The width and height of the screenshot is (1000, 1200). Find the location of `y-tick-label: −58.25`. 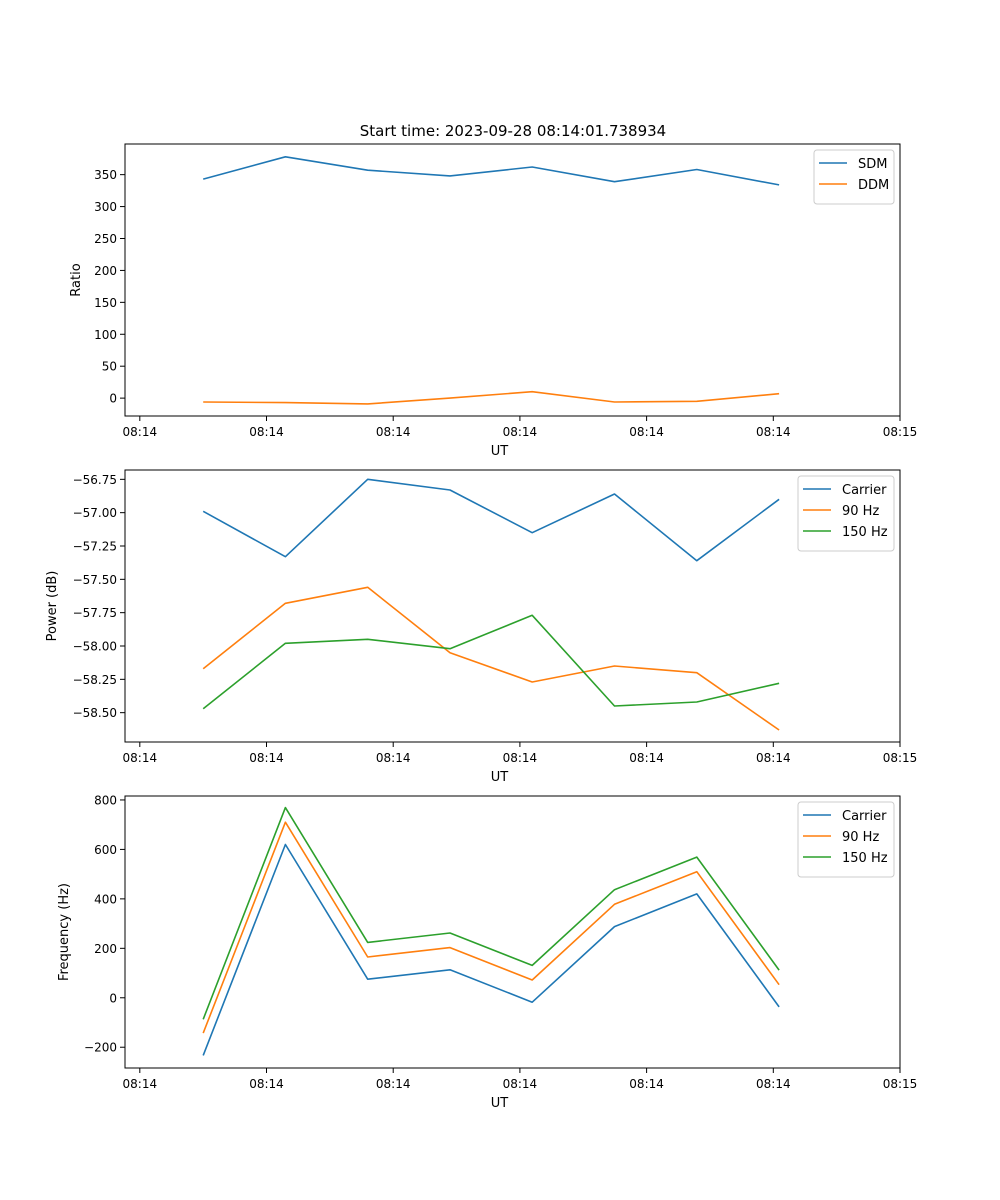

y-tick-label: −58.25 is located at coordinates (95, 680).